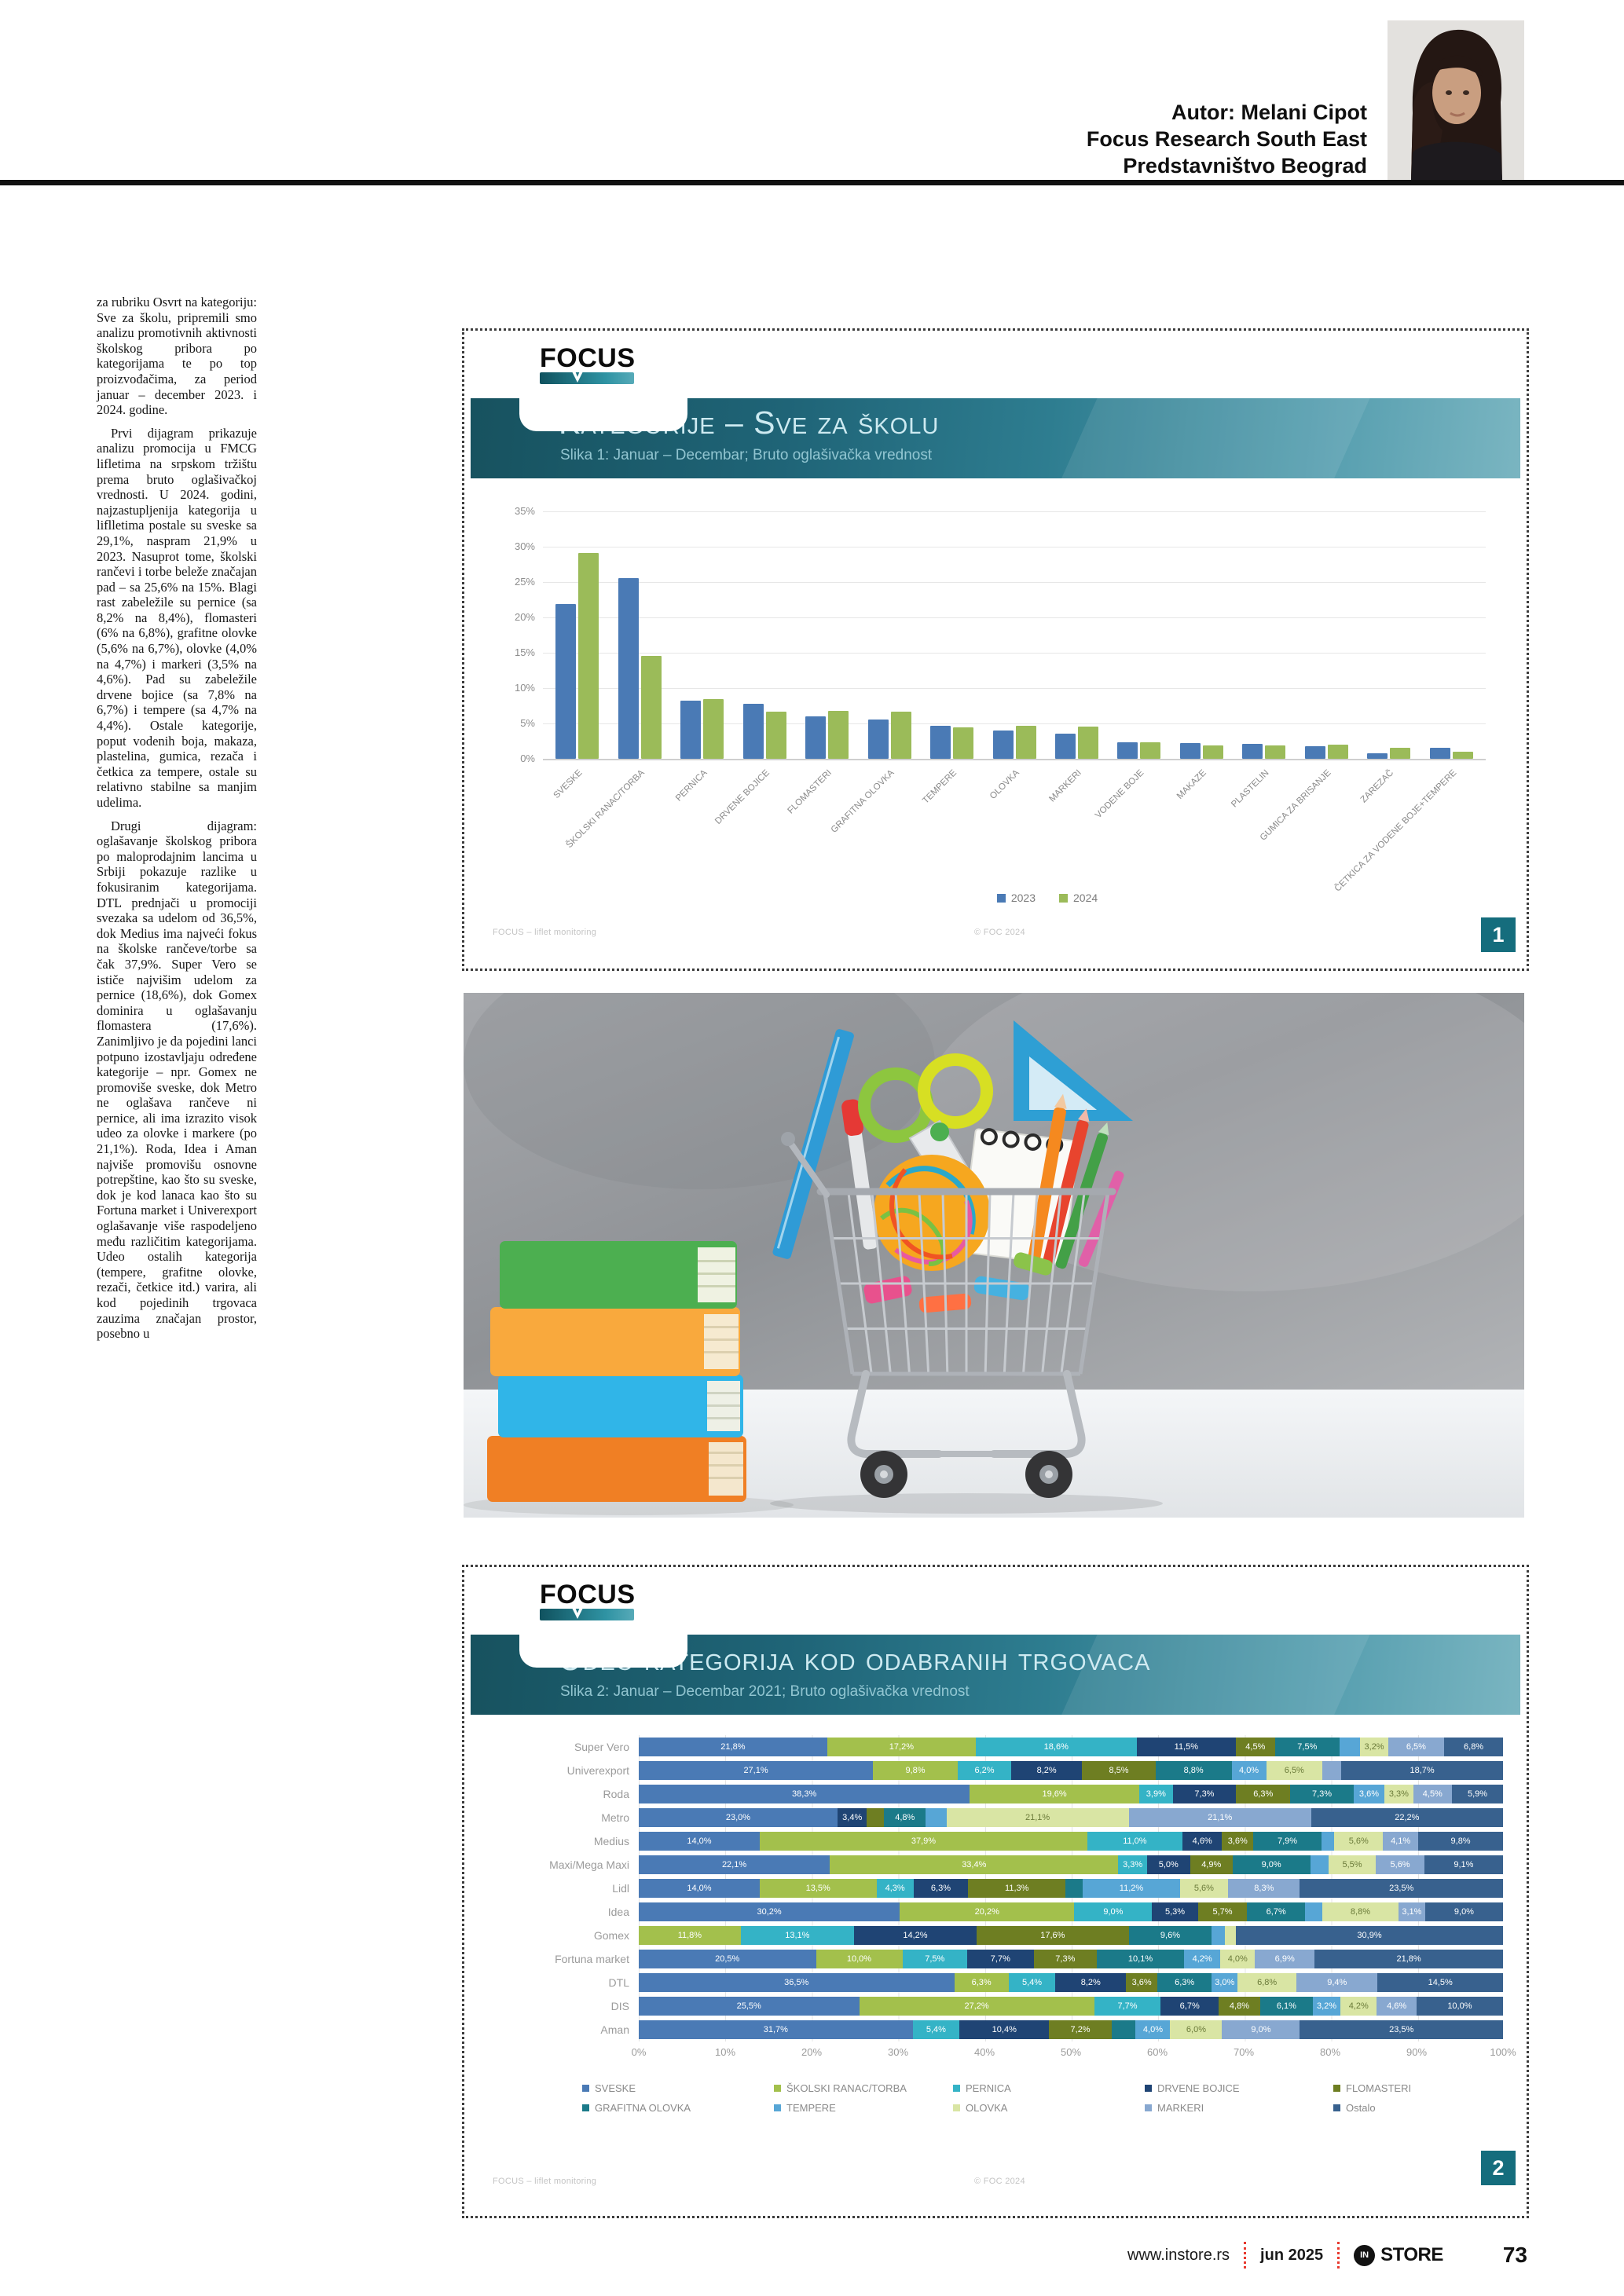 This screenshot has height=2296, width=1624. I want to click on bar-segment-OLOVKA: 8,8%, so click(1361, 1911).